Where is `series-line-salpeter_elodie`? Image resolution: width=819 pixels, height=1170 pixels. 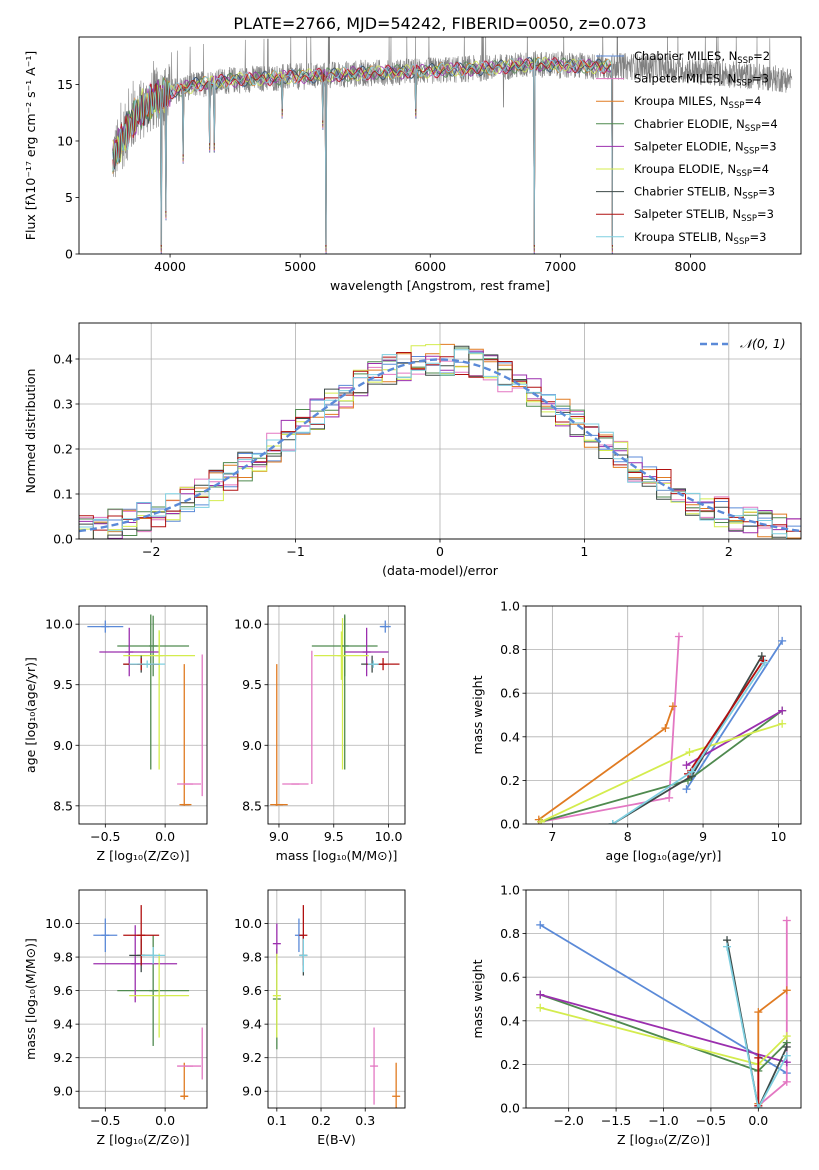 series-line-salpeter_elodie is located at coordinates (663, 1028).